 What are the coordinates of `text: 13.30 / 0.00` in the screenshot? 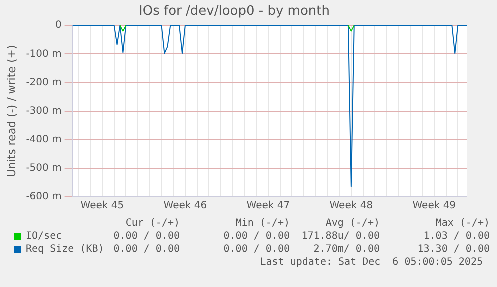 It's located at (453, 249).